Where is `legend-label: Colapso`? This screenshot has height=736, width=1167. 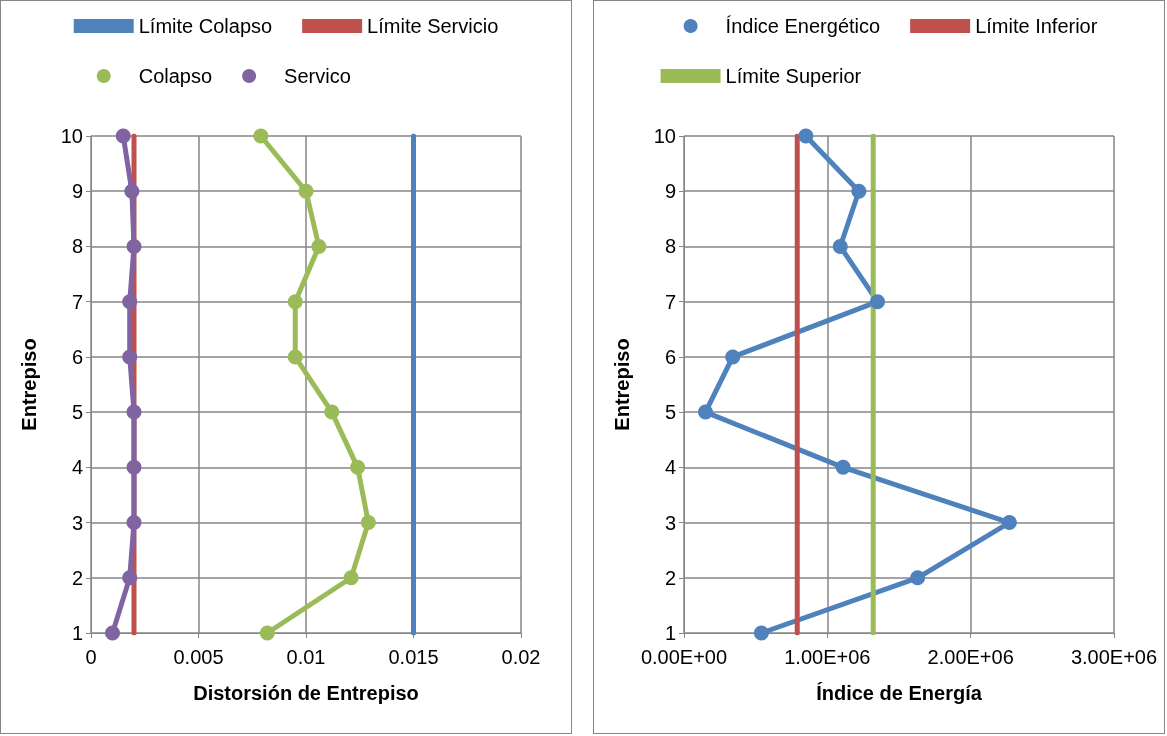 legend-label: Colapso is located at coordinates (175, 76).